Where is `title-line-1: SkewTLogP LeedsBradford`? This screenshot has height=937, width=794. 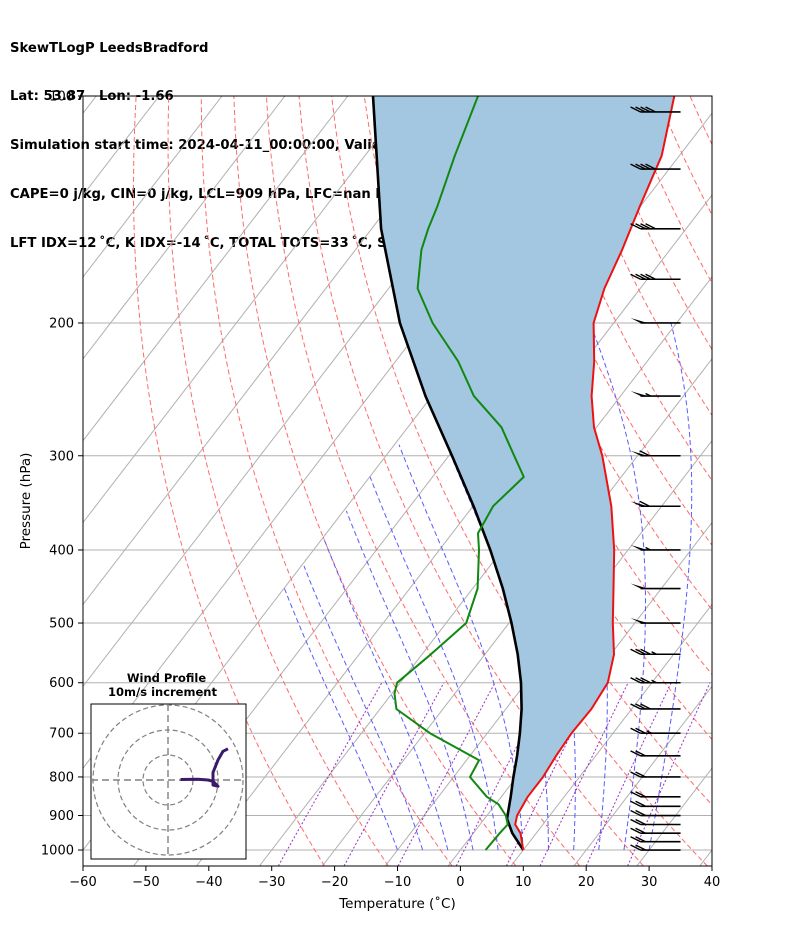
title-line-1: SkewTLogP LeedsBradford is located at coordinates (109, 48).